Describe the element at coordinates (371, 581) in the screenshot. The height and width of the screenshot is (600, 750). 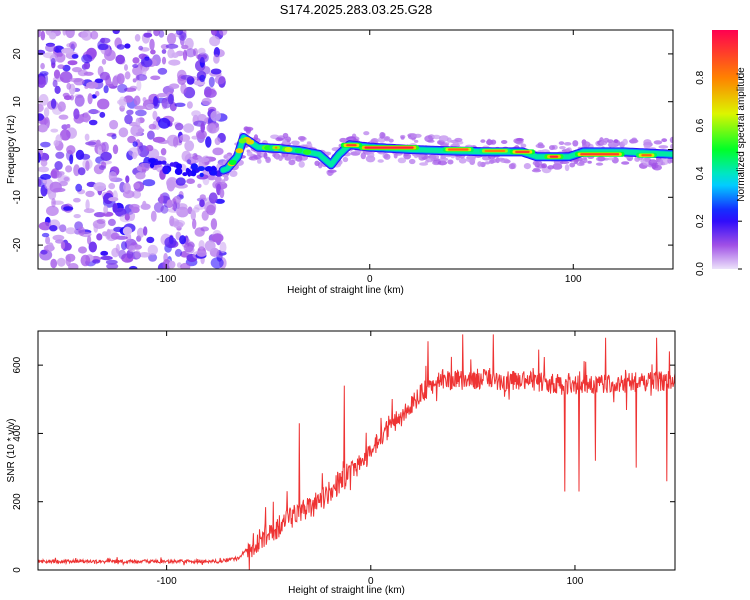
I see `x-tick-label: 0` at that location.